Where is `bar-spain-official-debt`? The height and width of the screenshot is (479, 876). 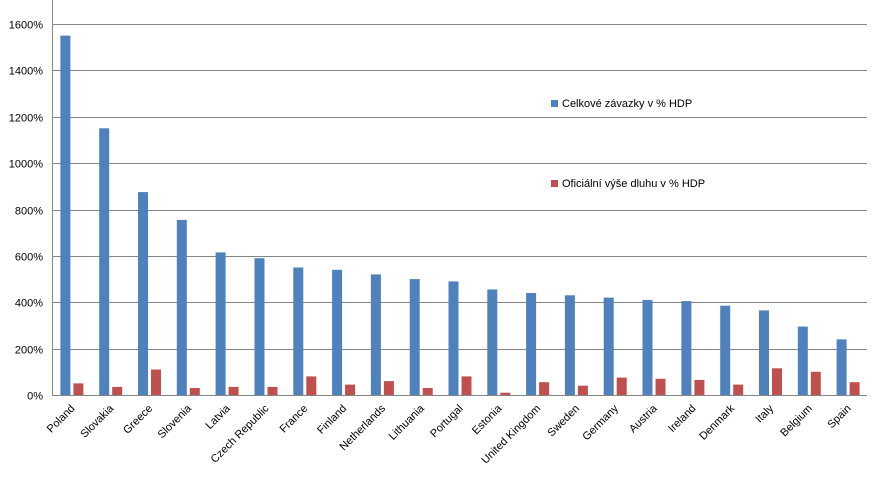
bar-spain-official-debt is located at coordinates (854, 388).